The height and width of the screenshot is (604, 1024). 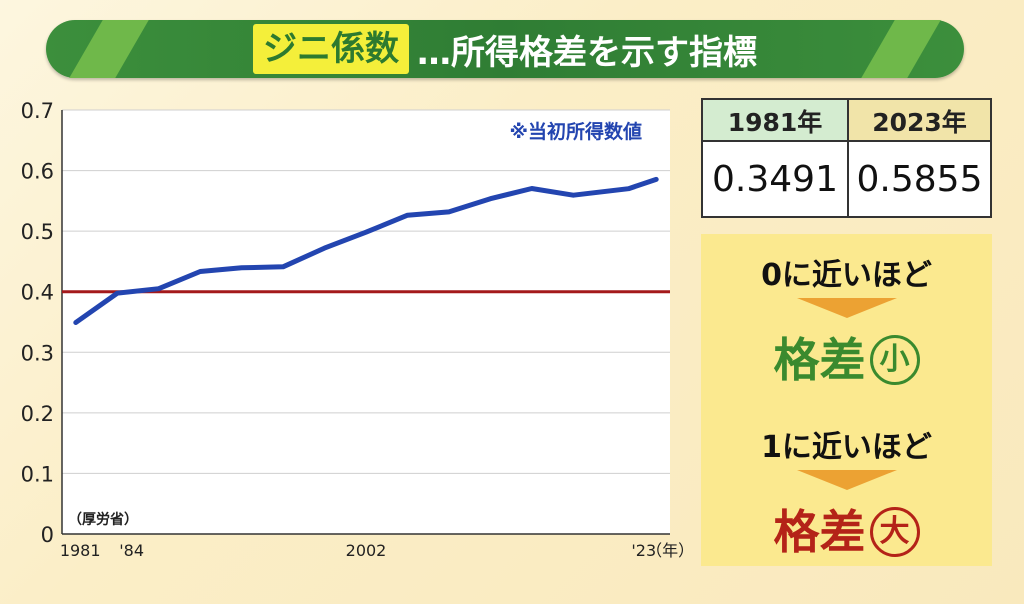 I want to click on x-tick-label: 2002, so click(x=366, y=550).